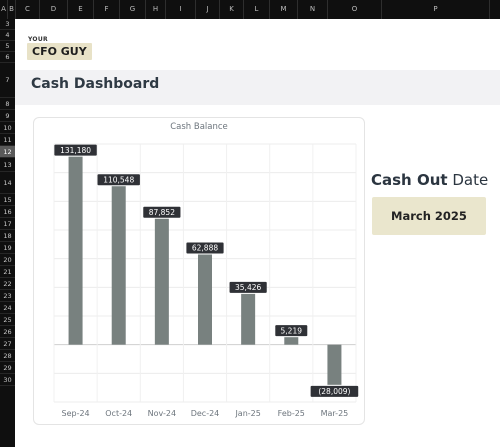  I want to click on svg-text: 62,888, so click(205, 248).